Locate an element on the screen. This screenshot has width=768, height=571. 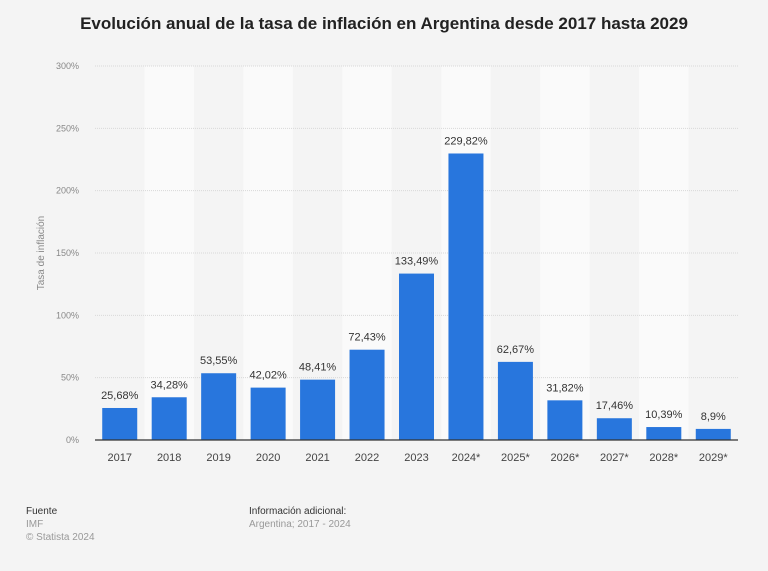
bar-2019 is located at coordinates (219, 406).